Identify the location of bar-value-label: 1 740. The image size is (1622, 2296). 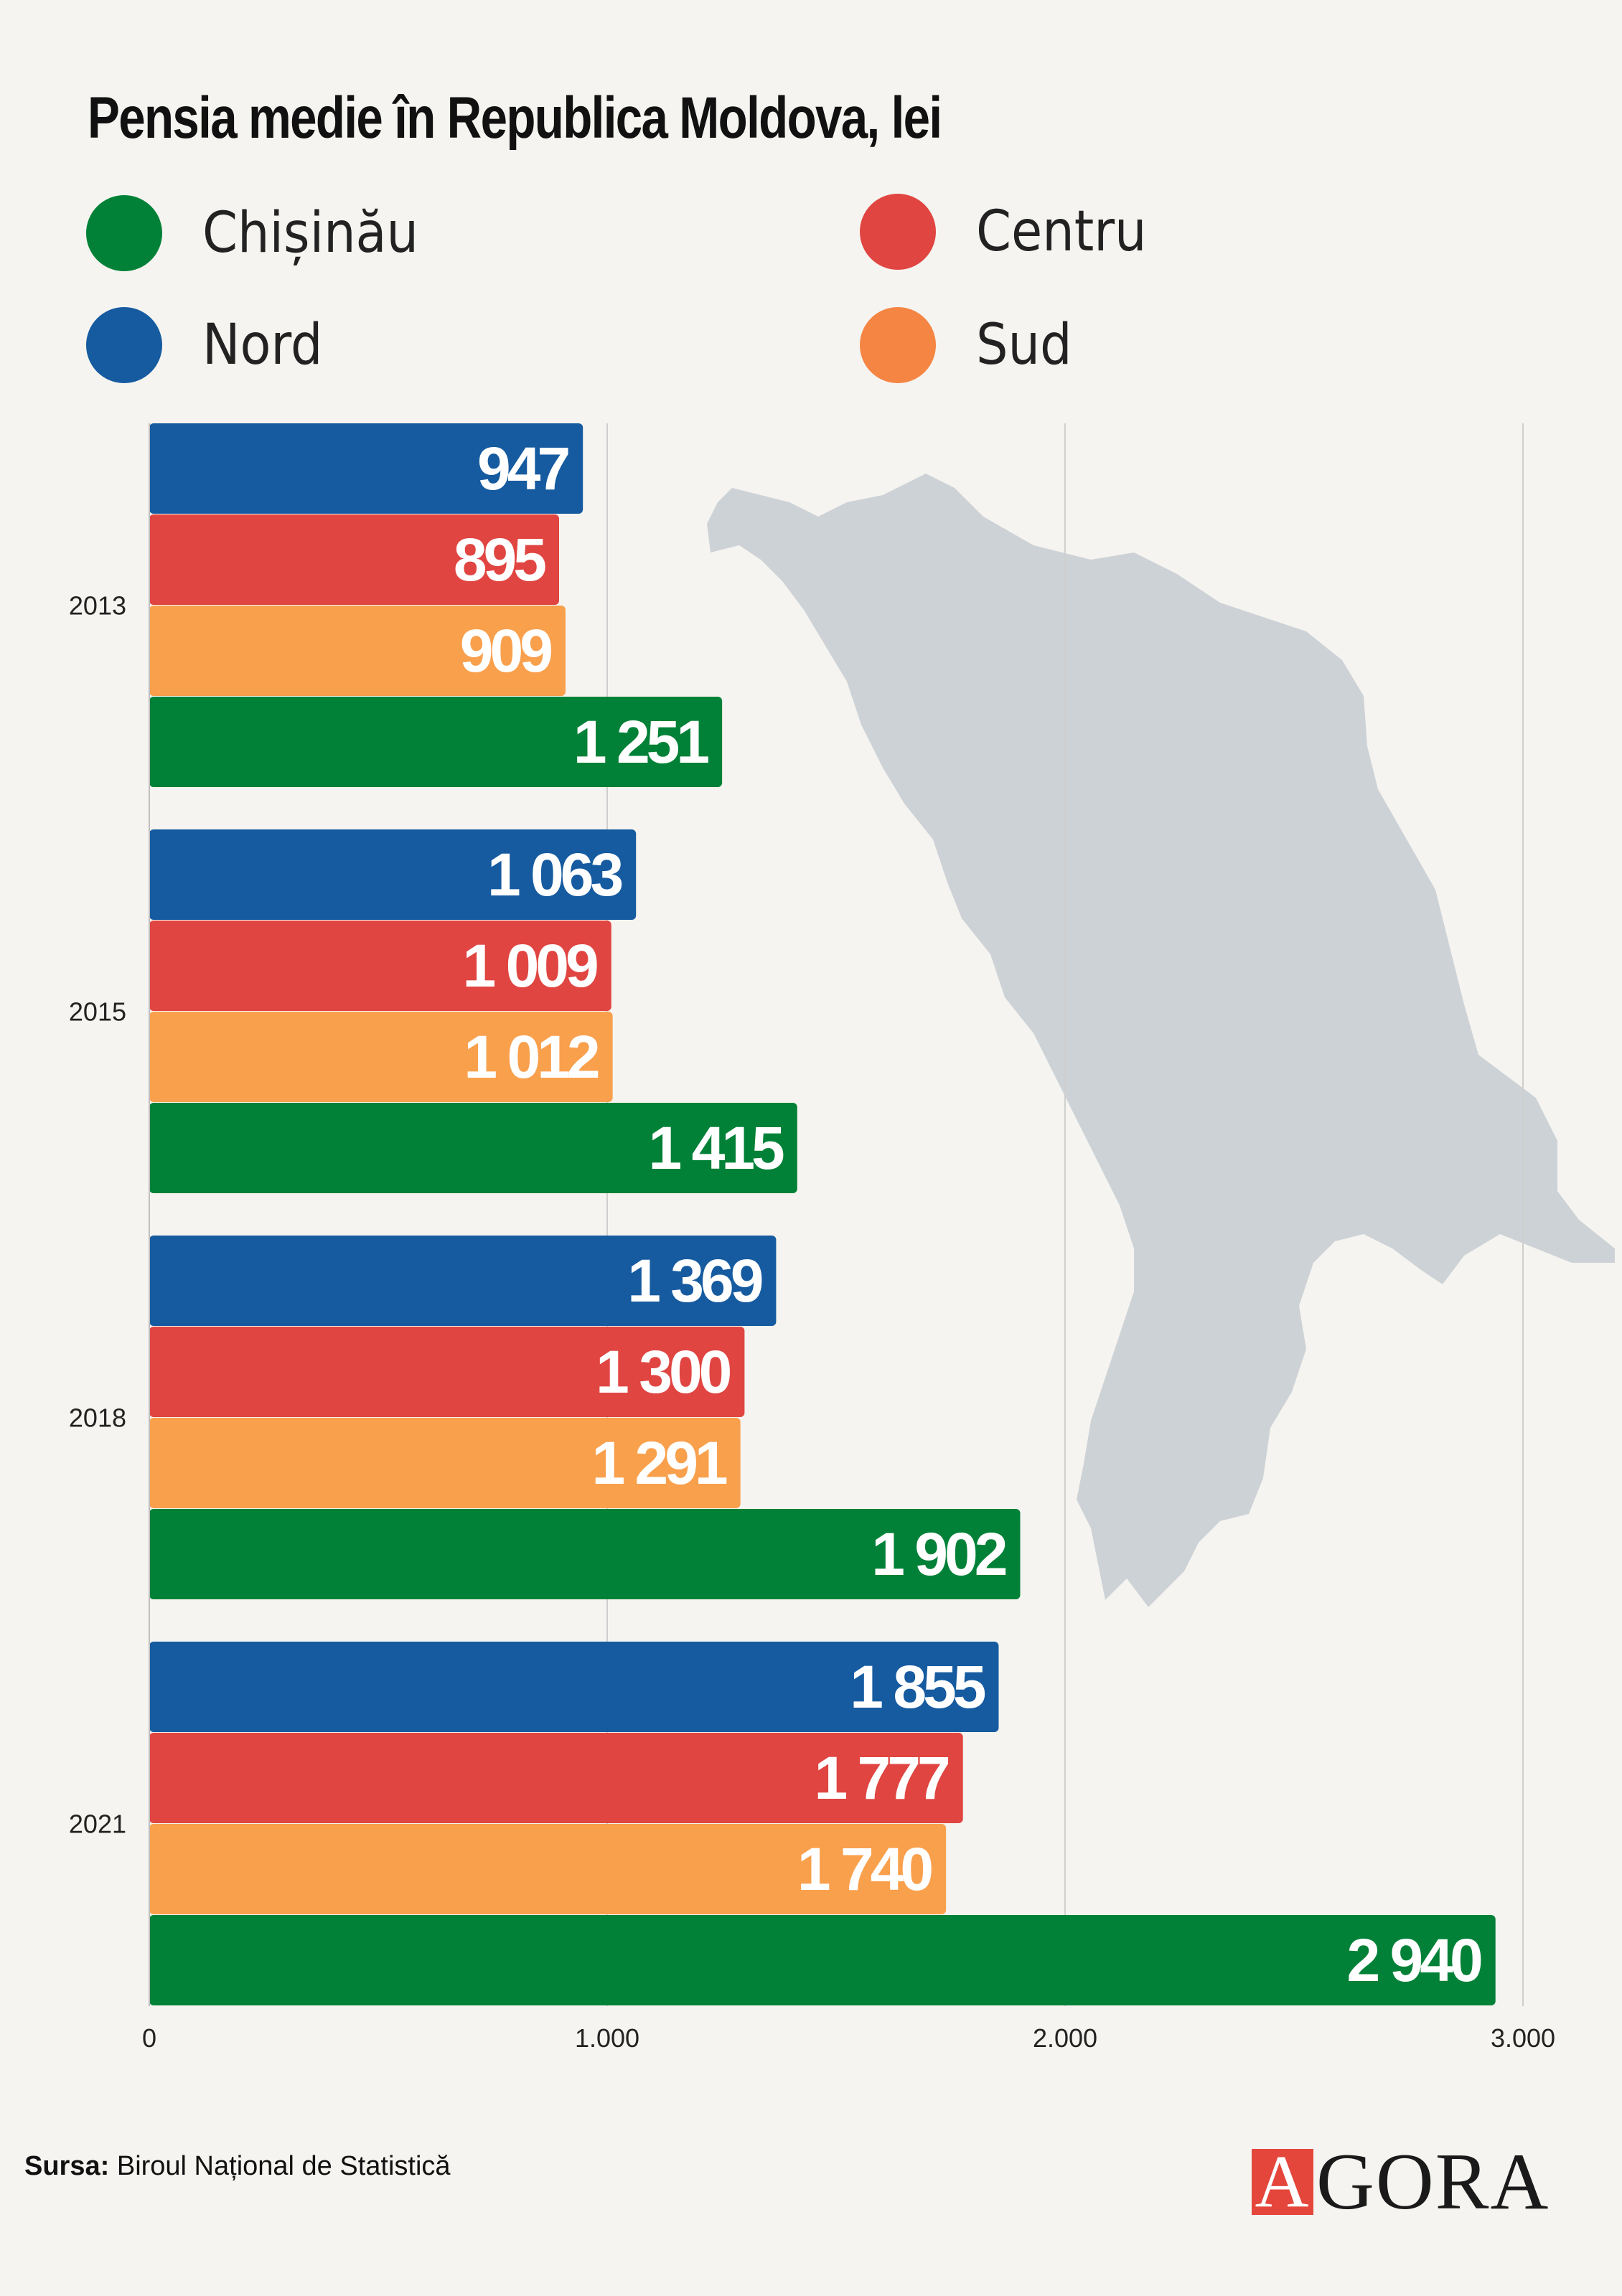
(864, 1869).